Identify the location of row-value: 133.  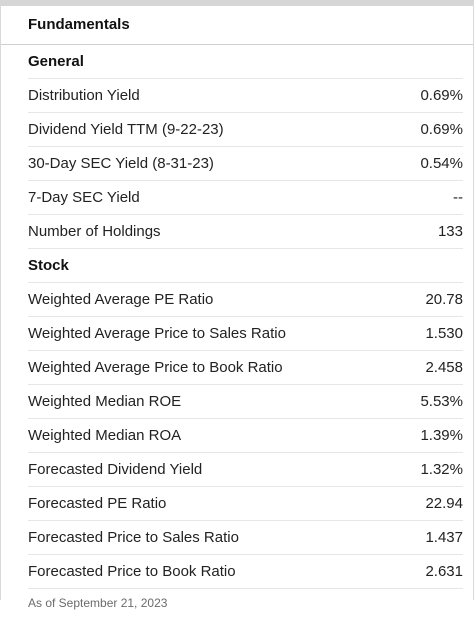
(450, 231).